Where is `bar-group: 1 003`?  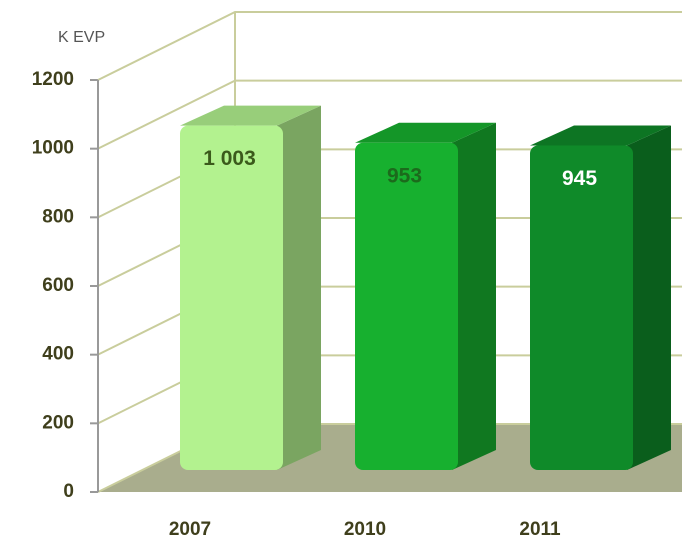 bar-group: 1 003 is located at coordinates (250, 288).